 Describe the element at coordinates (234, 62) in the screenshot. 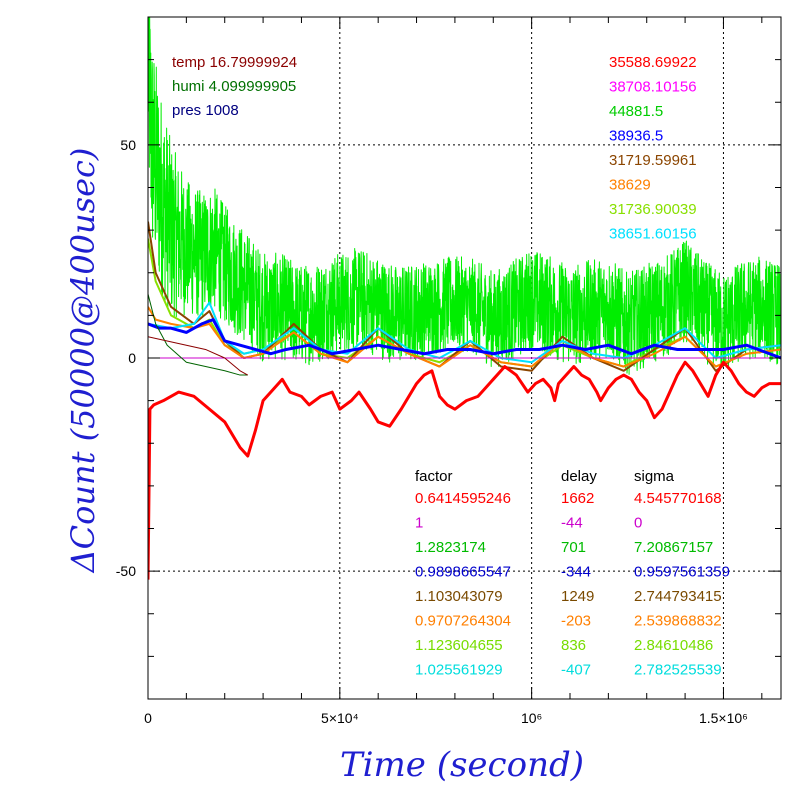

I see `env-legend-item: temp 16.79999924` at that location.